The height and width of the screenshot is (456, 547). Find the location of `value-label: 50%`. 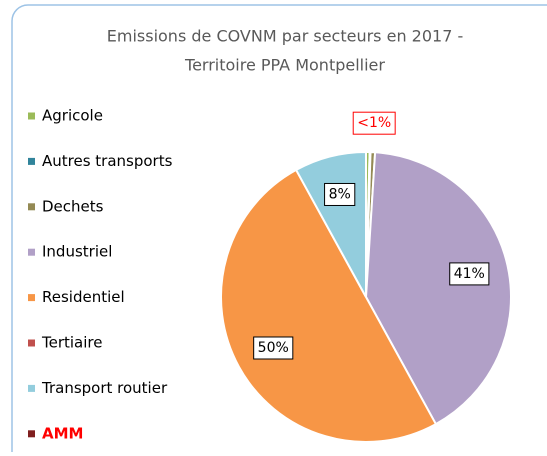

value-label: 50% is located at coordinates (273, 348).